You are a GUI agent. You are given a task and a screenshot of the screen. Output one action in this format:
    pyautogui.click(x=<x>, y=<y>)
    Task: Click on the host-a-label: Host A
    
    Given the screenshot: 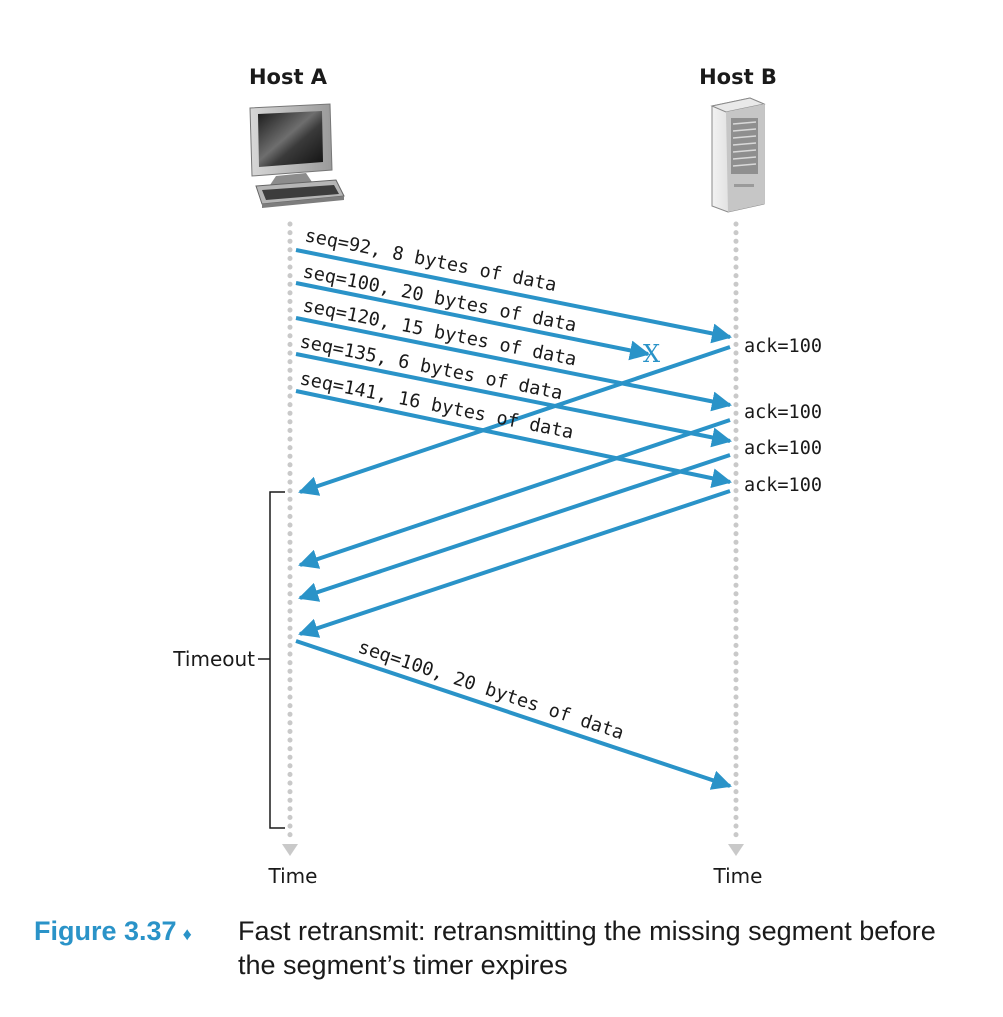 What is the action you would take?
    pyautogui.click(x=288, y=77)
    